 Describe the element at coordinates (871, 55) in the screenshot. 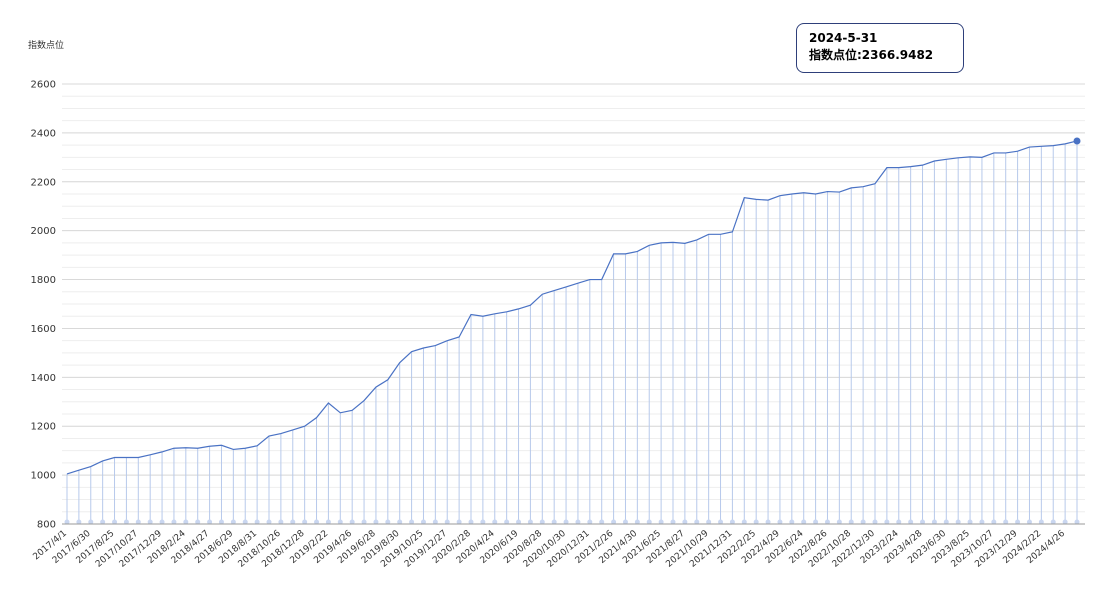

I see `tooltip-text: 指数点位:2366.9482` at that location.